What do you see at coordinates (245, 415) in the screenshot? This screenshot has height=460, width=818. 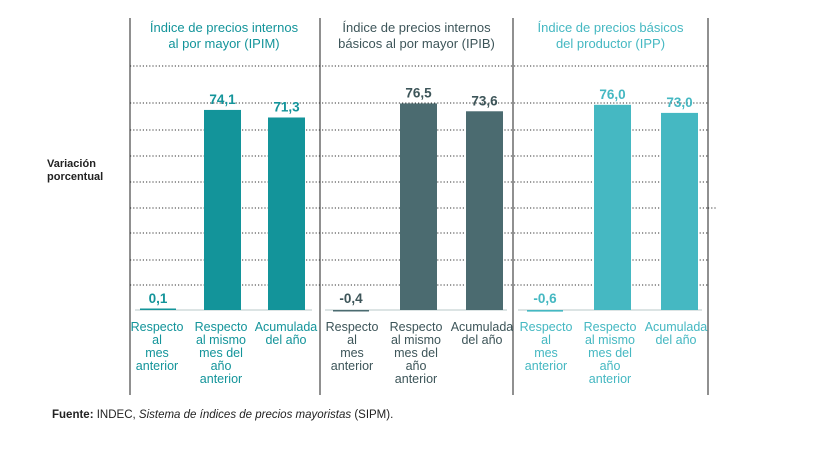 I see `source-title: Sistema de índices de precios mayoristas` at bounding box center [245, 415].